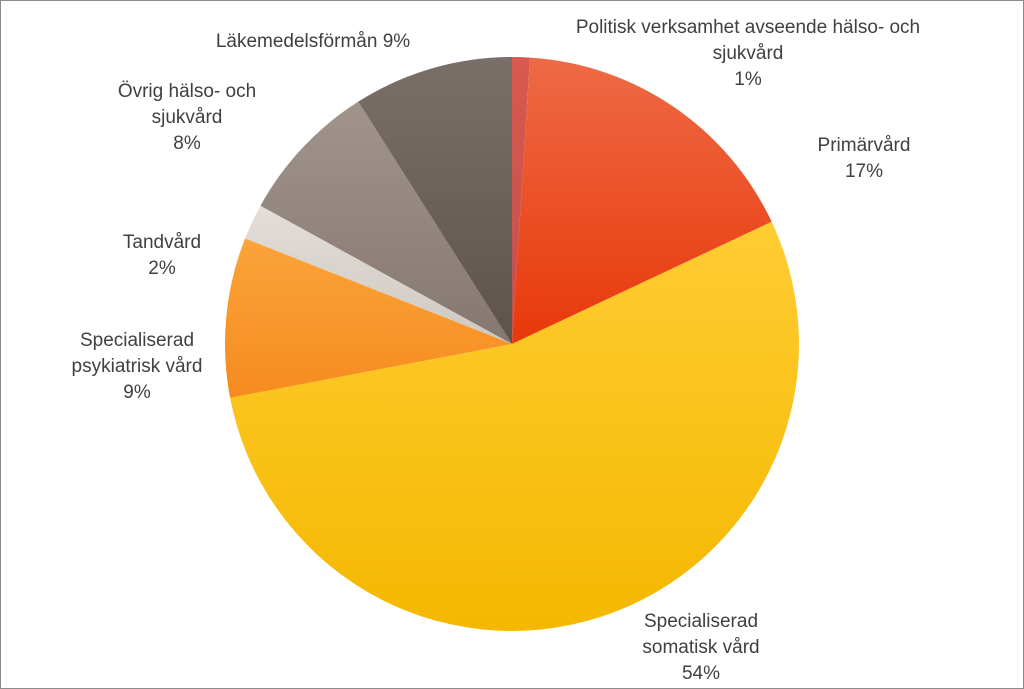 Image resolution: width=1024 pixels, height=689 pixels. Describe the element at coordinates (701, 673) in the screenshot. I see `slice-label-line: 54%` at that location.